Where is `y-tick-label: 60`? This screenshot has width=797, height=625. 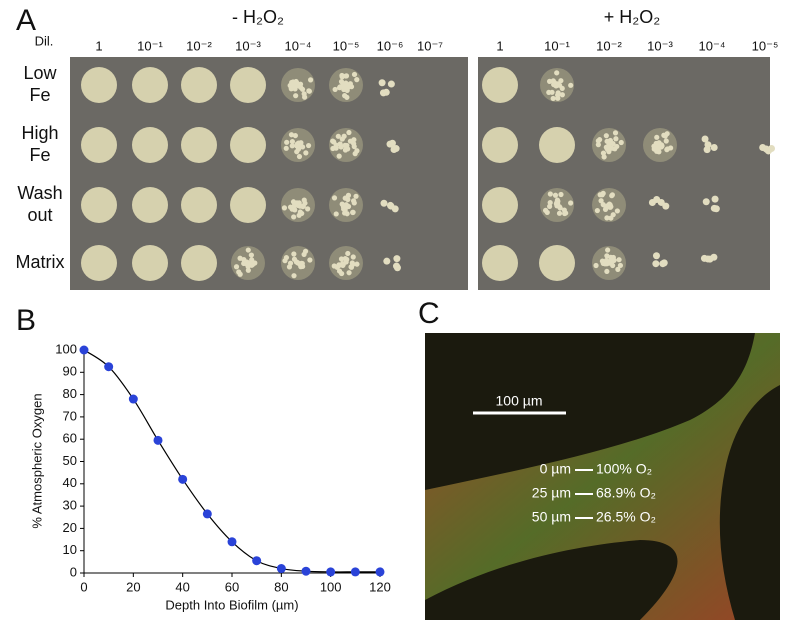
y-tick-label: 60 is located at coordinates (70, 438).